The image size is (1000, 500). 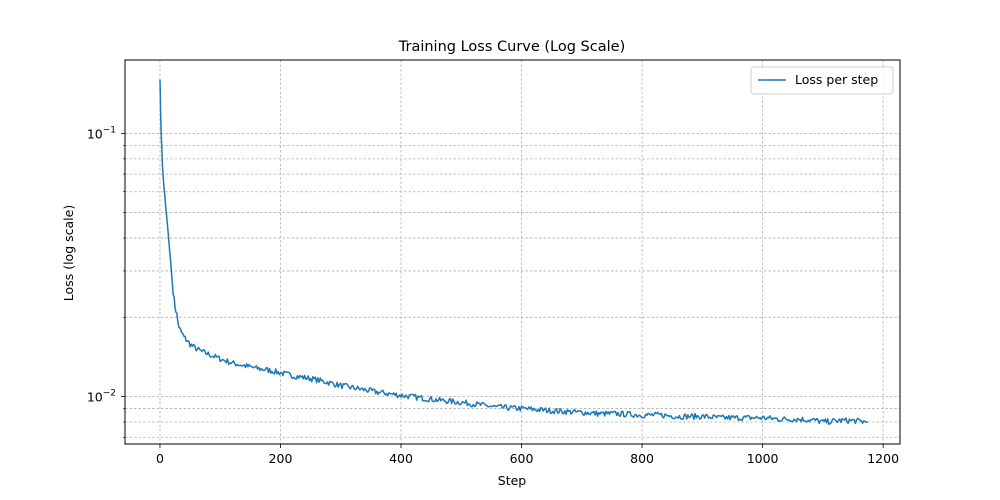 I want to click on x-tick-label: 800, so click(x=642, y=458).